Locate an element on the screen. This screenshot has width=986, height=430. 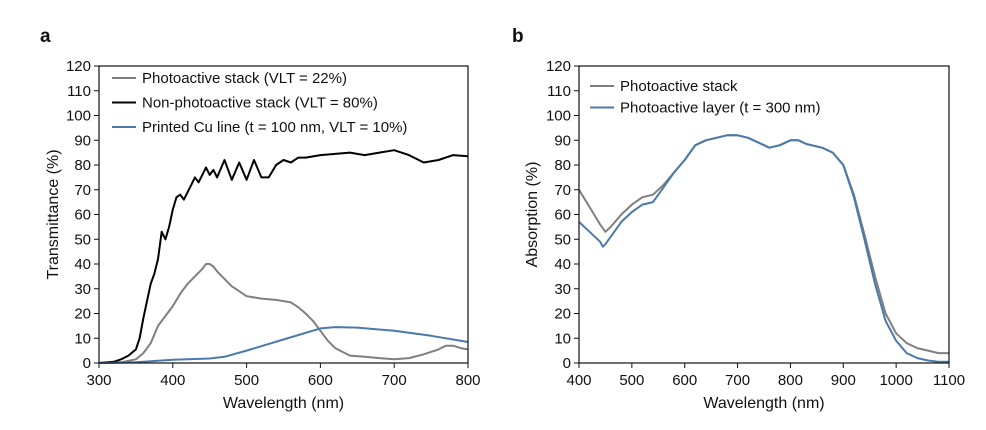
panel-b-y-axis-title: Absorption (%) is located at coordinates (532, 215).